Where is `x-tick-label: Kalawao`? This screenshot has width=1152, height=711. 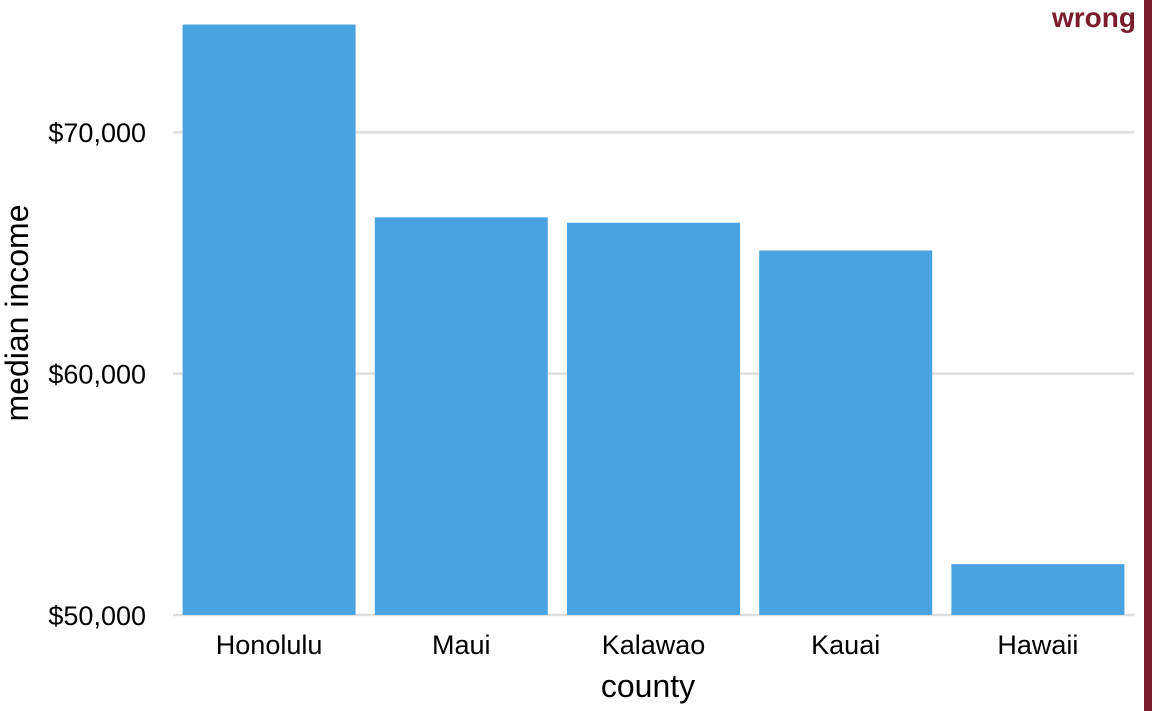 x-tick-label: Kalawao is located at coordinates (654, 645).